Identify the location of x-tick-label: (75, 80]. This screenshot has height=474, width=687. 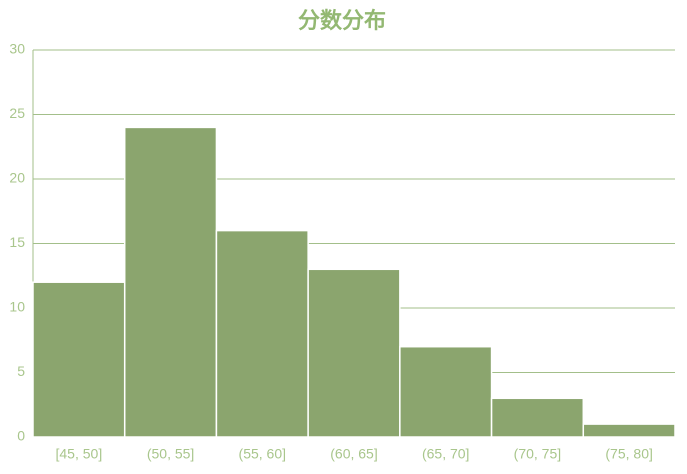
(628, 454).